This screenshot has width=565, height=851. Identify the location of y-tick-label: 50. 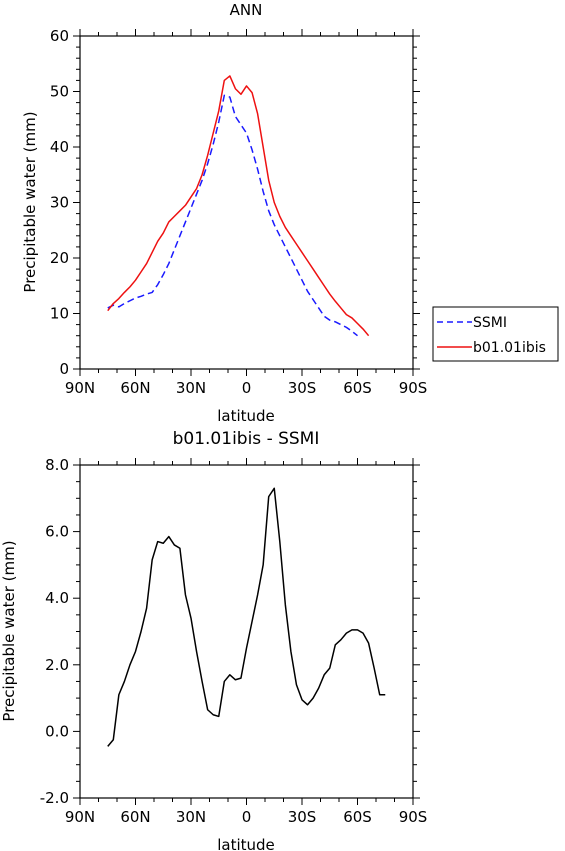
(59, 92).